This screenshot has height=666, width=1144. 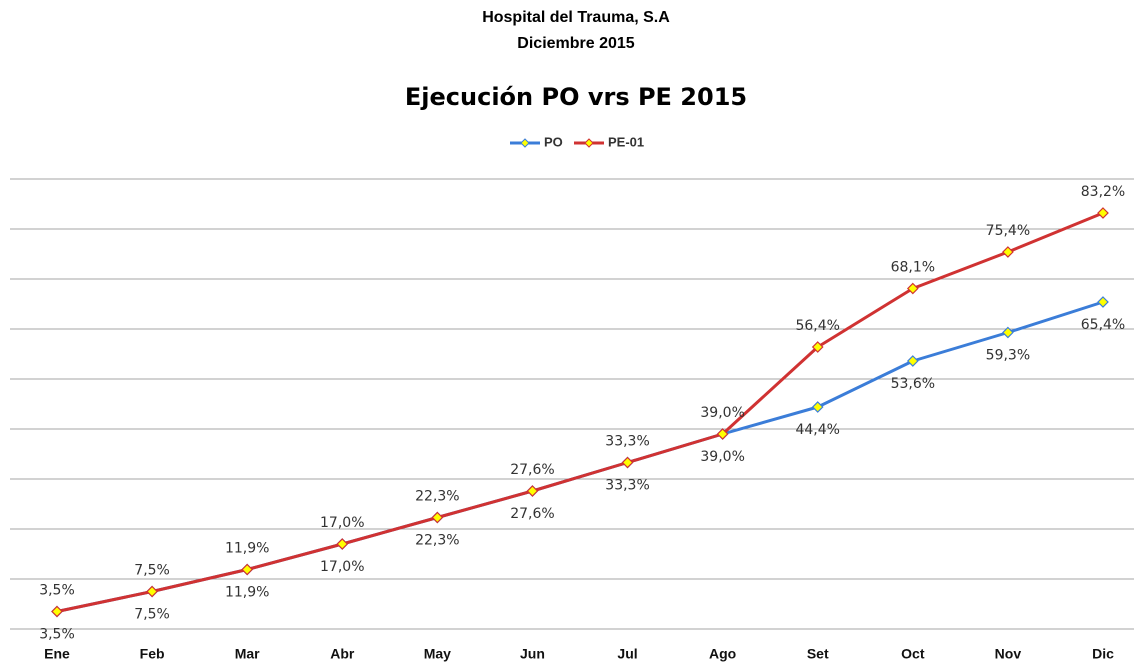 I want to click on x-tick-label: May, so click(x=437, y=654).